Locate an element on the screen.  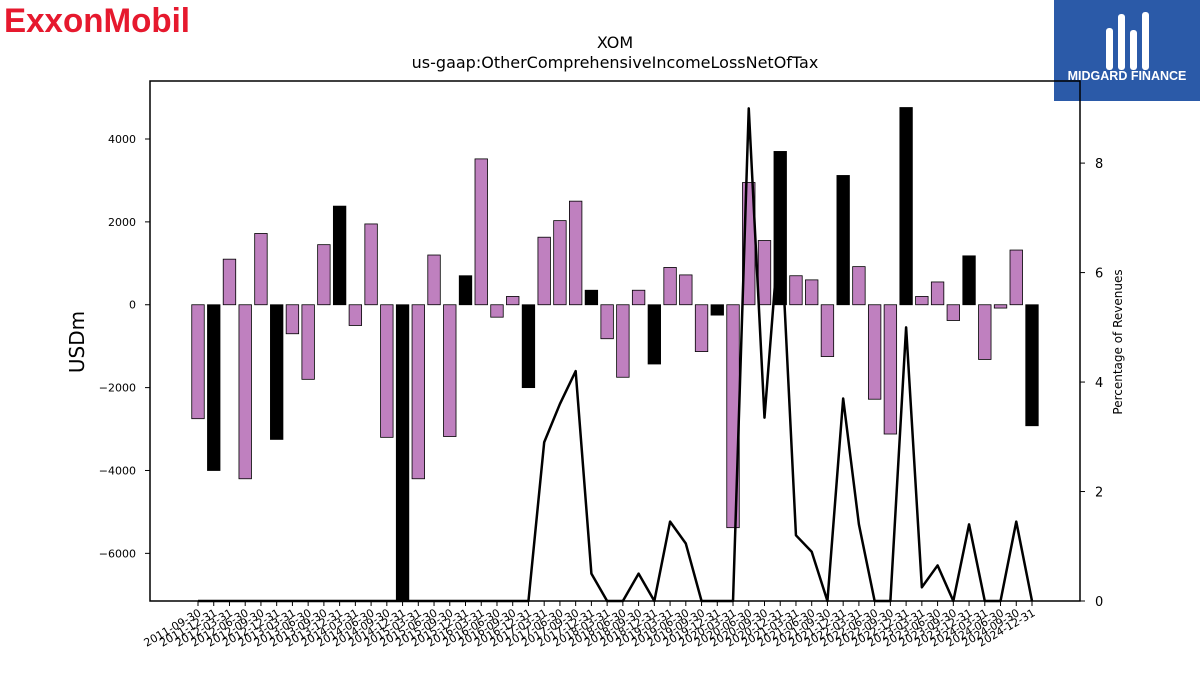
y-tick-label: −4000 is located at coordinates (117, 470).